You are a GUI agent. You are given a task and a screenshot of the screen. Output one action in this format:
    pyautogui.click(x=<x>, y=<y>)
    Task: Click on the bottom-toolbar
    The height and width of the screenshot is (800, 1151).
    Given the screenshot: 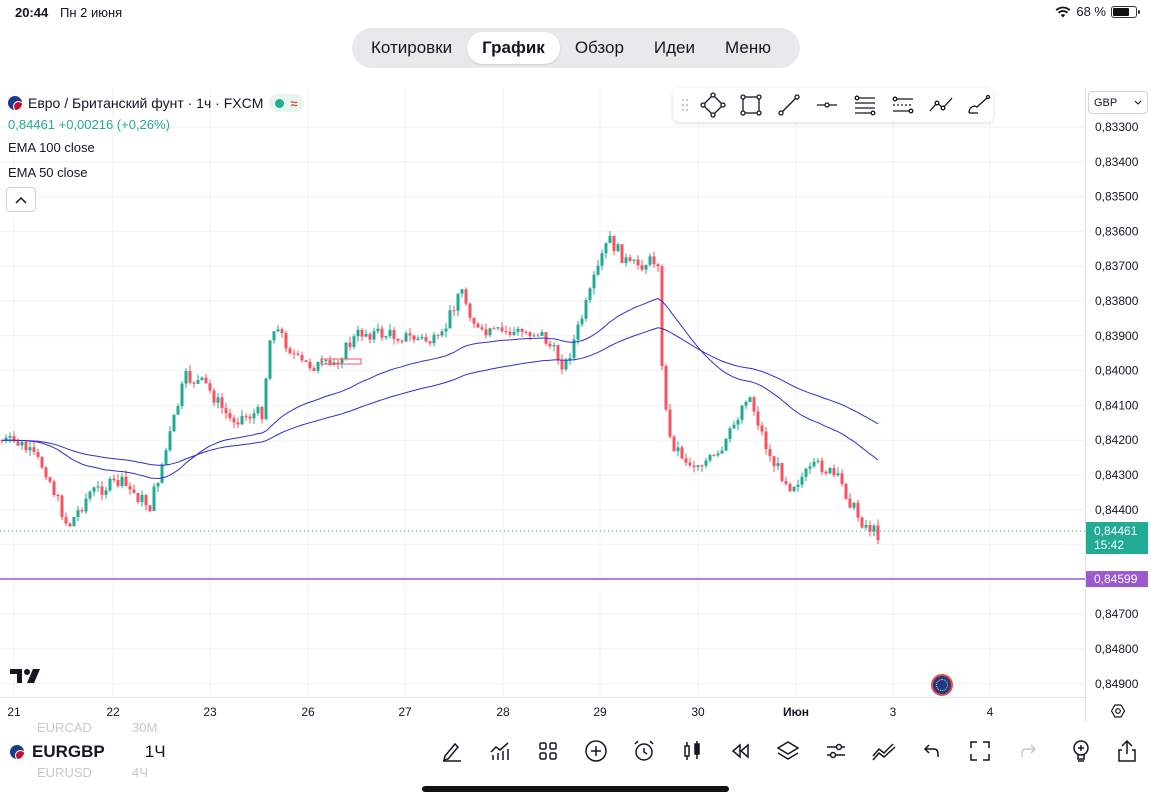 What is the action you would take?
    pyautogui.click(x=740, y=751)
    